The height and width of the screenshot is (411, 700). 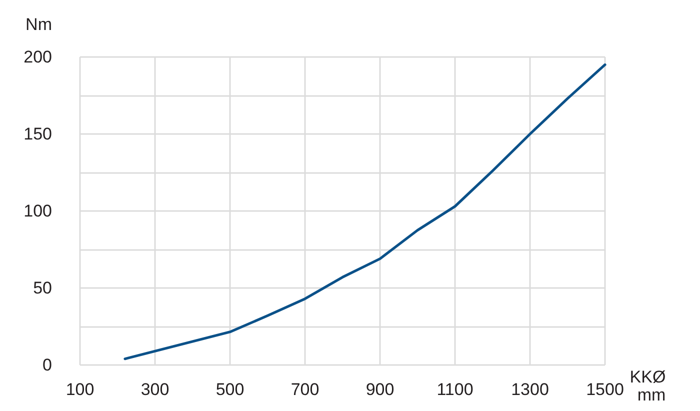 What do you see at coordinates (155, 389) in the screenshot?
I see `x-tick-label: 300` at bounding box center [155, 389].